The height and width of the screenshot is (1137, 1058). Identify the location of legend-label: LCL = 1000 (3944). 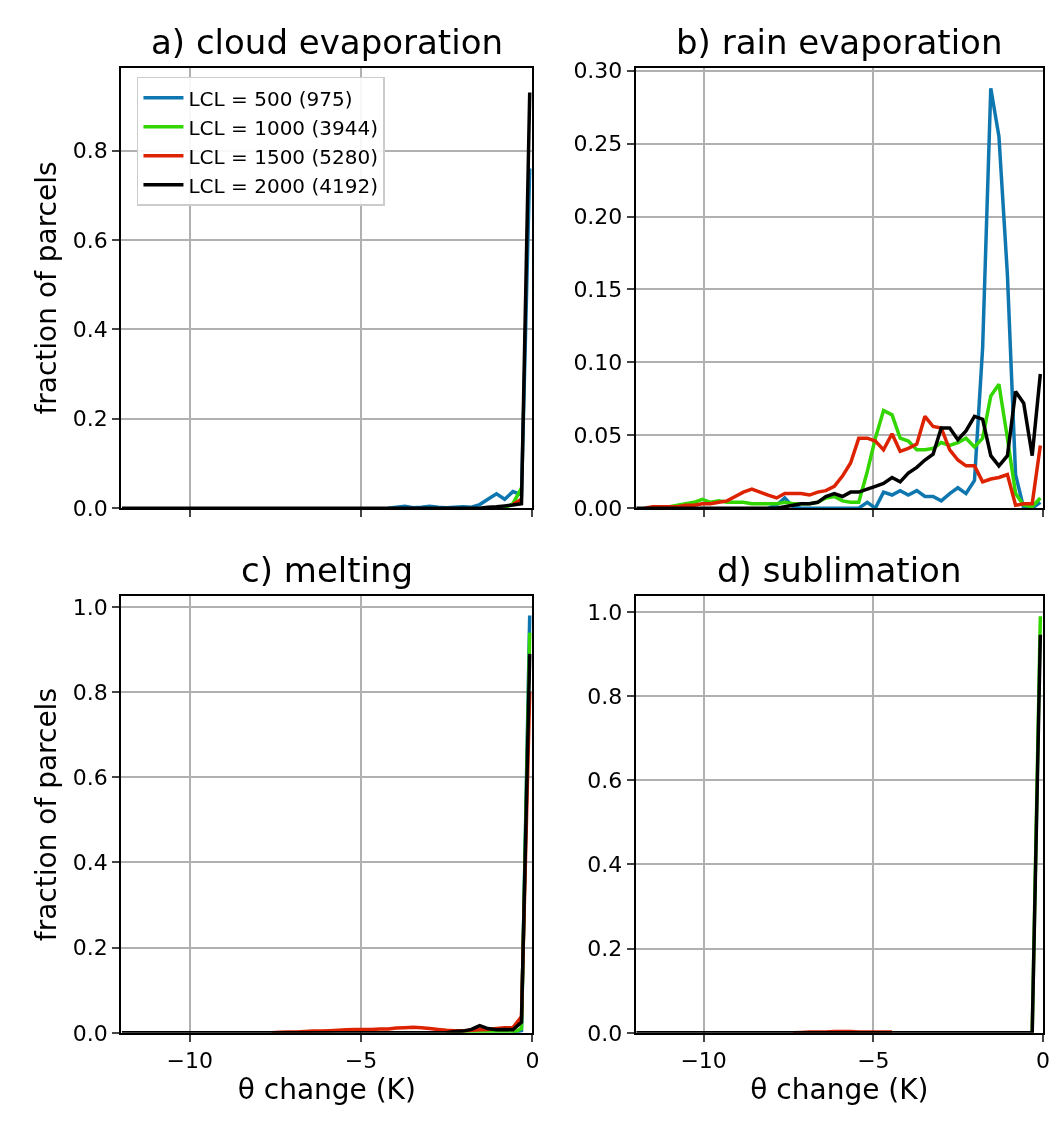
(283, 127).